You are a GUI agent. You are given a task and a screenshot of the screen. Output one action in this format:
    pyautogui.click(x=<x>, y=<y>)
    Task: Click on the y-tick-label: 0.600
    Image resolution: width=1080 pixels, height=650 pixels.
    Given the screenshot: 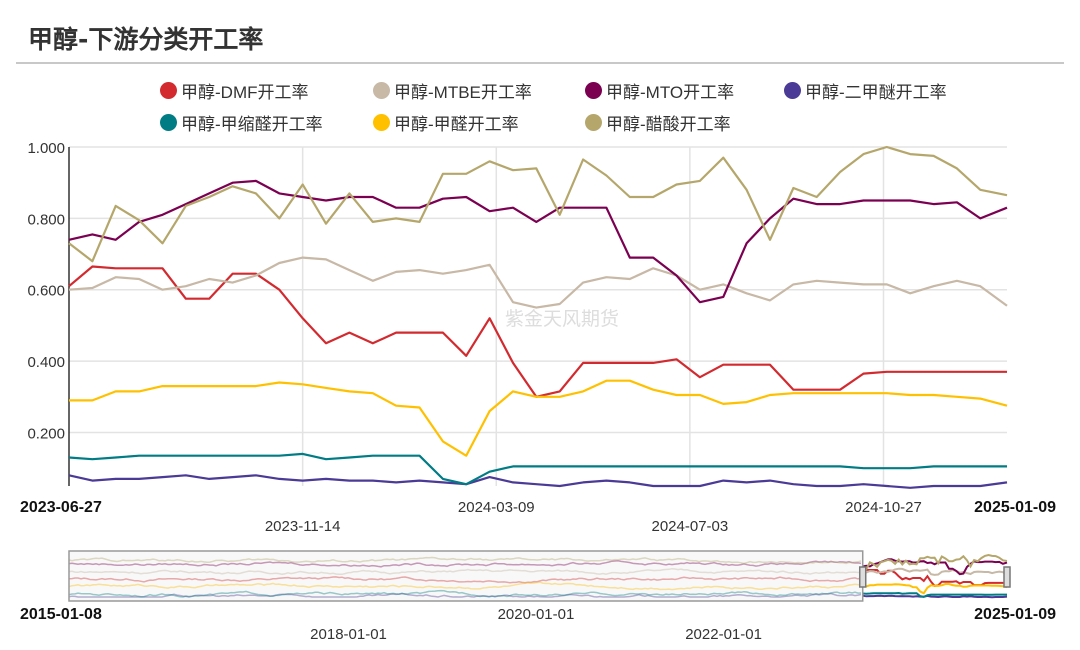 What is the action you would take?
    pyautogui.click(x=46, y=291)
    